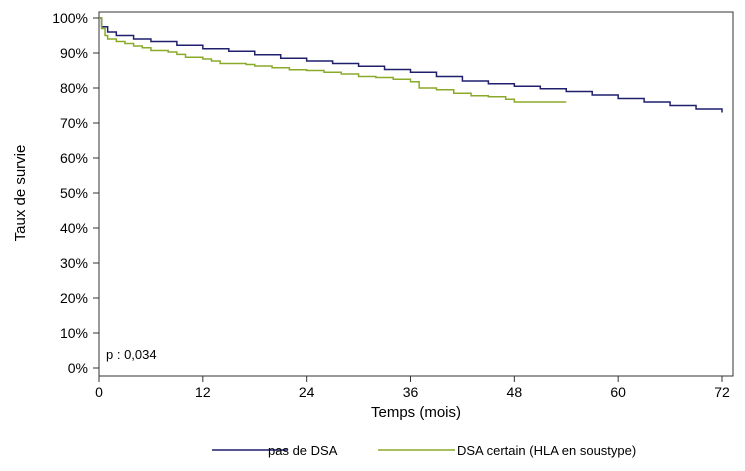 The height and width of the screenshot is (471, 745). Describe the element at coordinates (74, 88) in the screenshot. I see `y-tick-label: 80%` at that location.